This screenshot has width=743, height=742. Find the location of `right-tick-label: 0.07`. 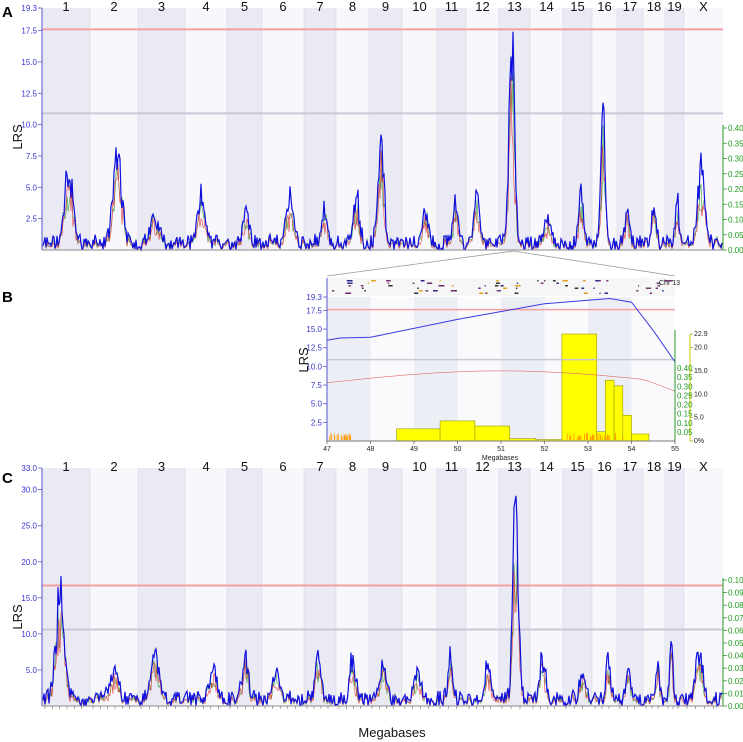

right-tick-label: 0.07 is located at coordinates (735, 618).